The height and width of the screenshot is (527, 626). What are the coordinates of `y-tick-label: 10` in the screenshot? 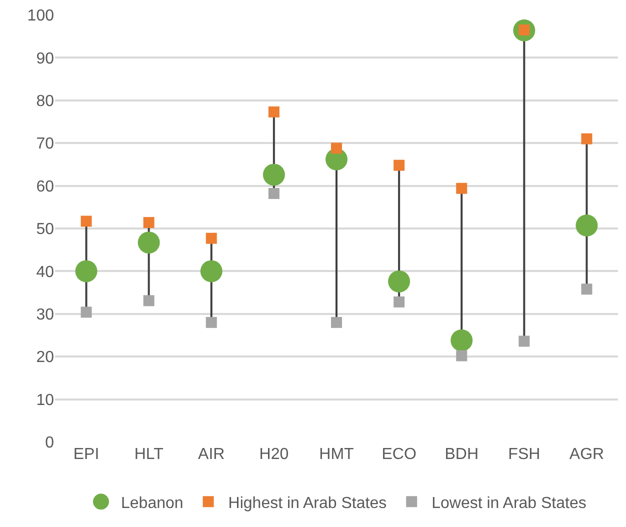 It's located at (45, 400).